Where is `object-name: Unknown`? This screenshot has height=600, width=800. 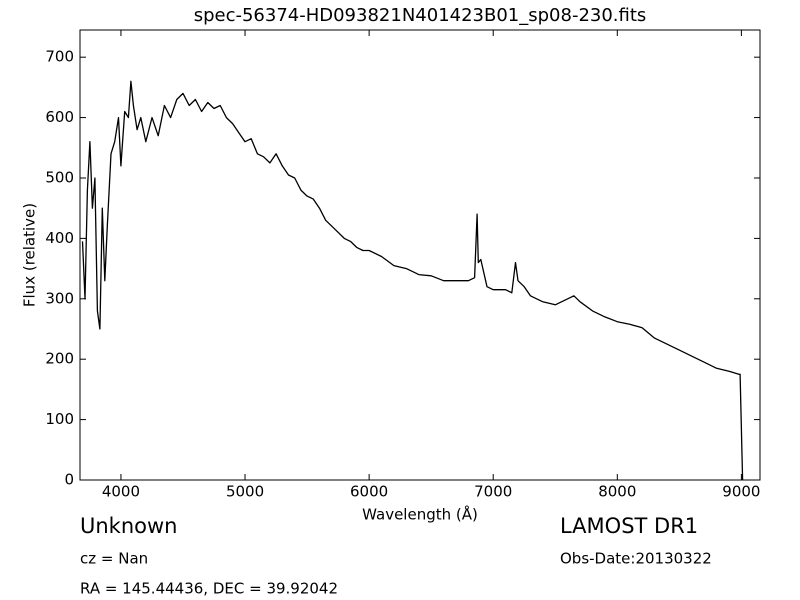 object-name: Unknown is located at coordinates (128, 526).